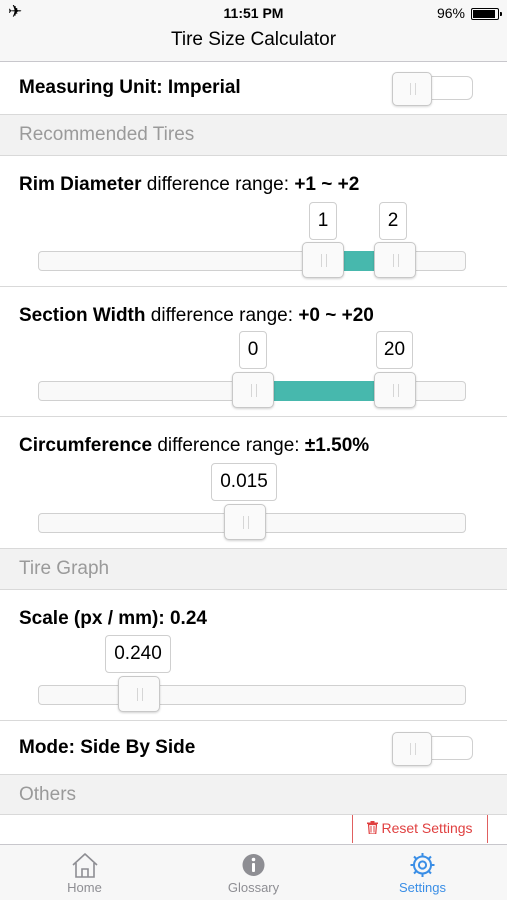 The image size is (507, 900). Describe the element at coordinates (393, 221) in the screenshot. I see `rim-diameter-max-value: 2` at that location.